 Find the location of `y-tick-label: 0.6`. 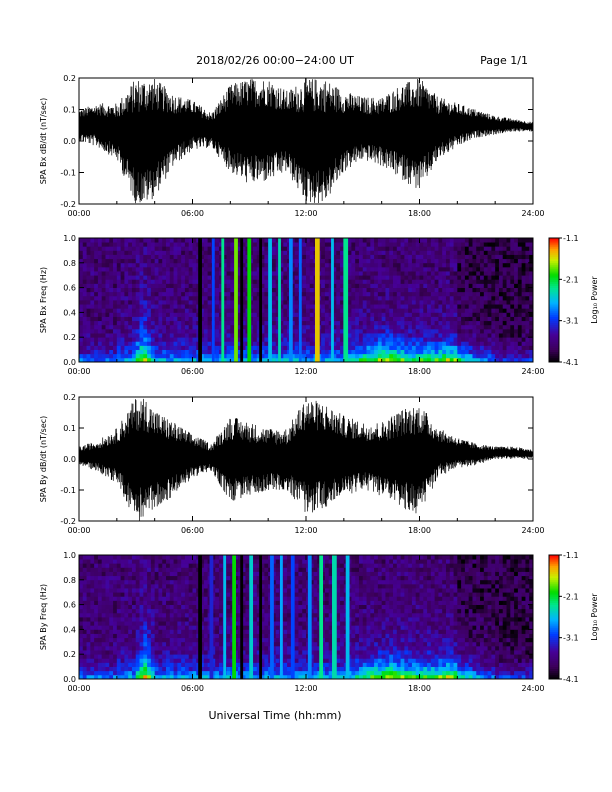

y-tick-label: 0.6 is located at coordinates (69, 288).